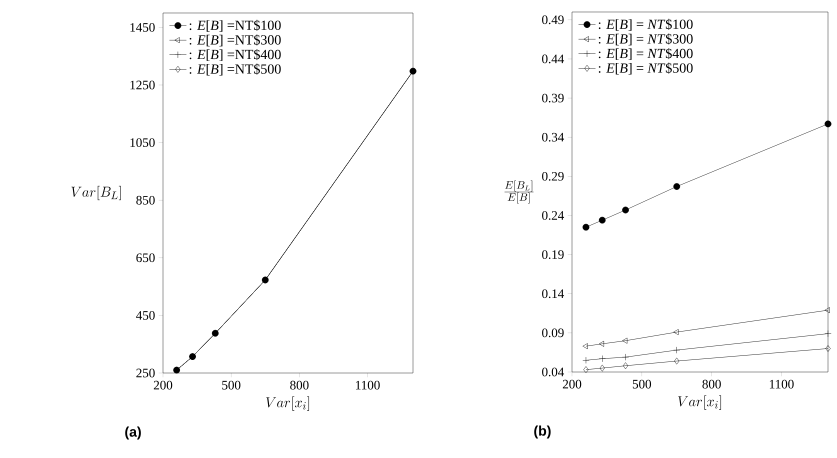 Image resolution: width=837 pixels, height=458 pixels. What do you see at coordinates (645, 54) in the screenshot?
I see `legend-label: : E[B] = NT$400` at bounding box center [645, 54].